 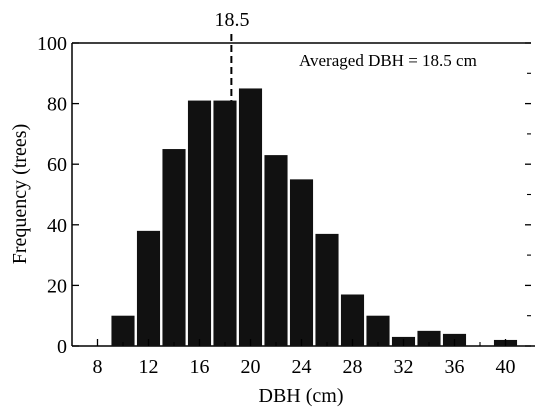 What do you see at coordinates (388, 60) in the screenshot?
I see `annotation-text: Averaged DBH = 18.5 cm` at bounding box center [388, 60].